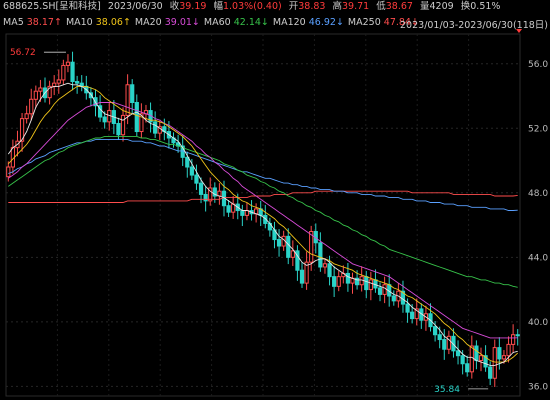  Describe the element at coordinates (538, 194) in the screenshot. I see `y-tick-label: 48.0` at that location.